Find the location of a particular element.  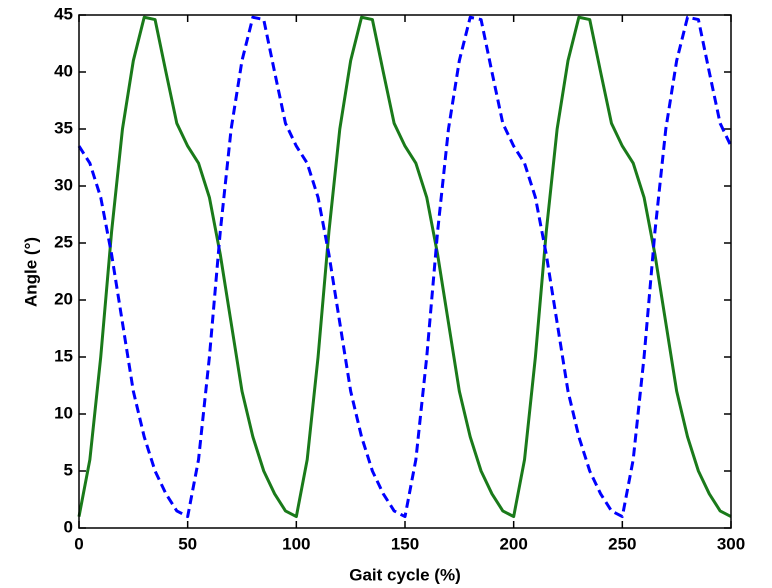

x-tick-label: 200 is located at coordinates (513, 543).